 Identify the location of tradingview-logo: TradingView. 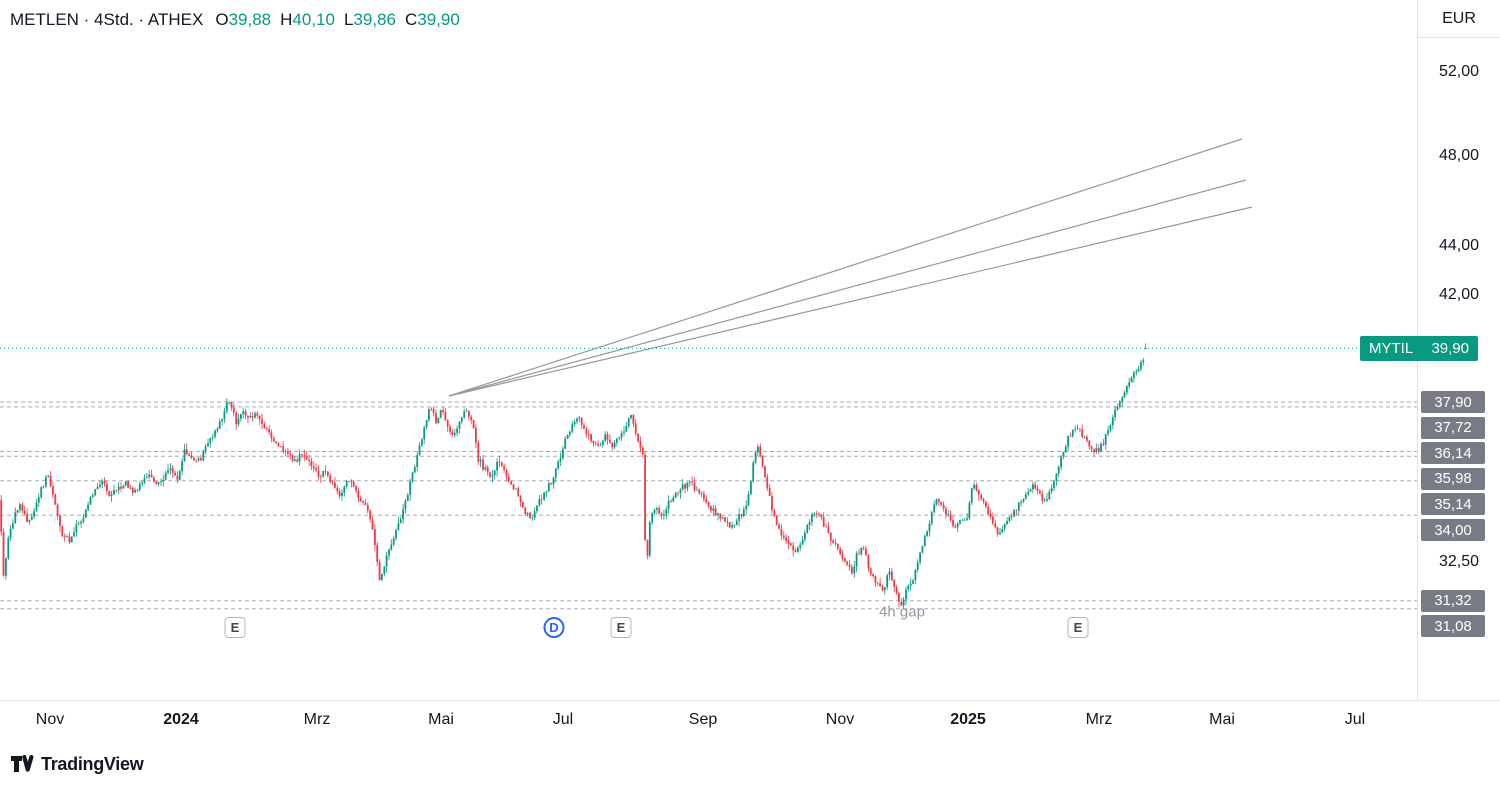
(77, 764).